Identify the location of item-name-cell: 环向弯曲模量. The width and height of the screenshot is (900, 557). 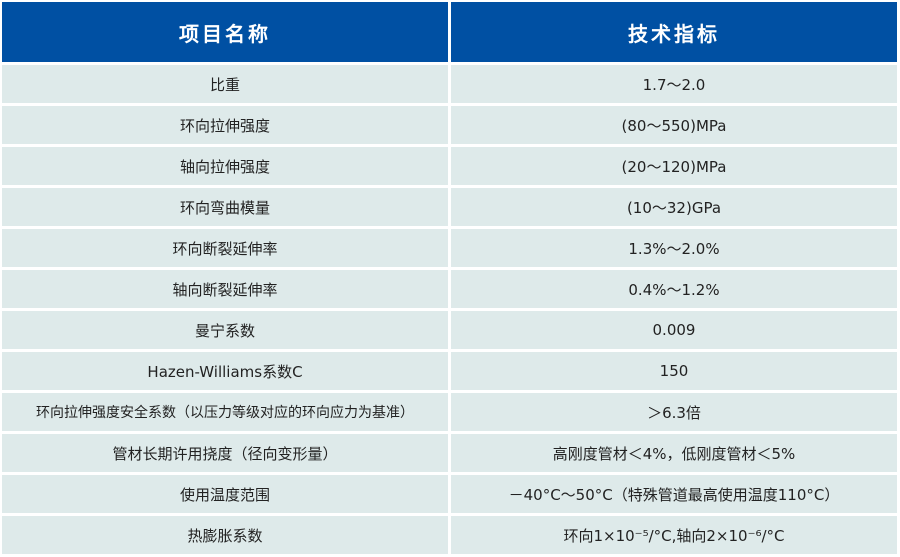
(225, 207).